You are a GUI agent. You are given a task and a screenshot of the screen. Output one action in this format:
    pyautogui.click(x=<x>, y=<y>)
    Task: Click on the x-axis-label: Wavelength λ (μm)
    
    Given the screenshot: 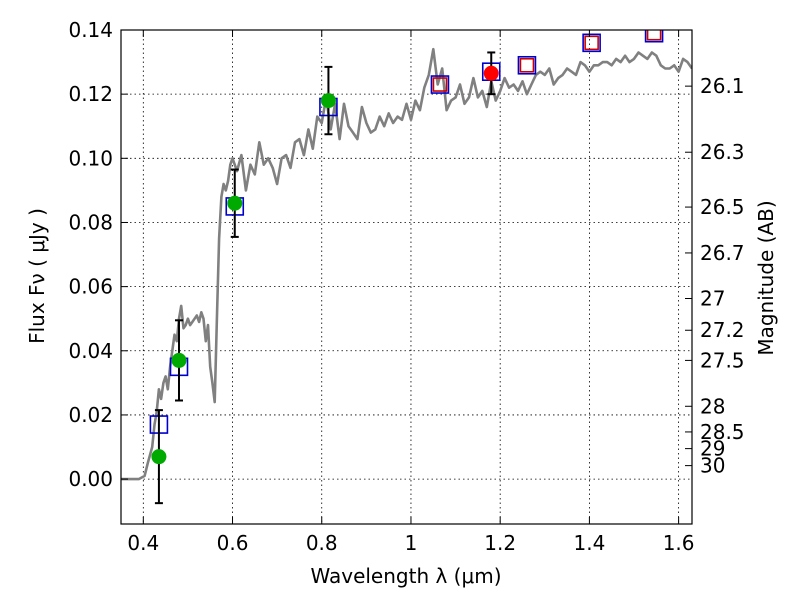 What is the action you would take?
    pyautogui.click(x=405, y=576)
    